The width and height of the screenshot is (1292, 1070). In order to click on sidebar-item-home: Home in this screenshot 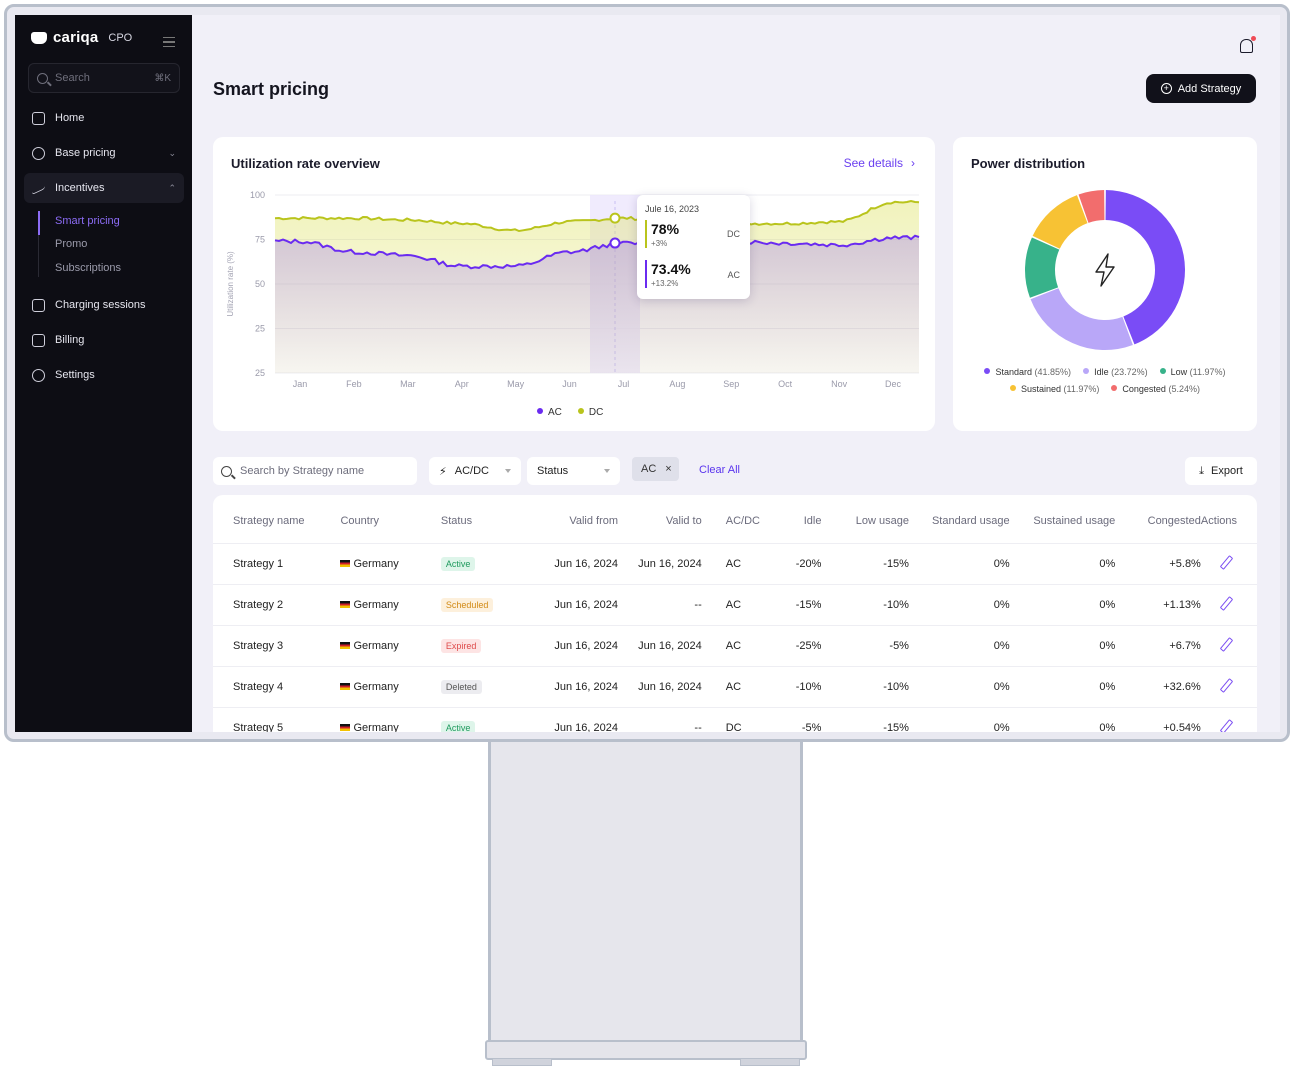, I will do `click(104, 118)`.